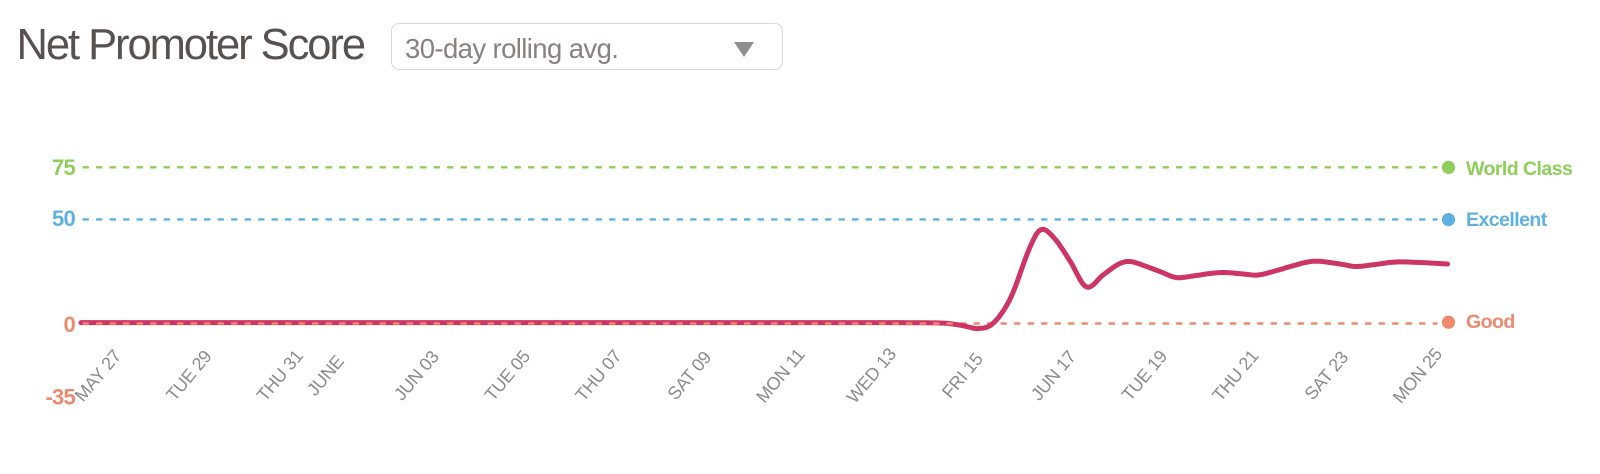 The width and height of the screenshot is (1600, 474). I want to click on svg-text: THU 21, so click(1235, 375).